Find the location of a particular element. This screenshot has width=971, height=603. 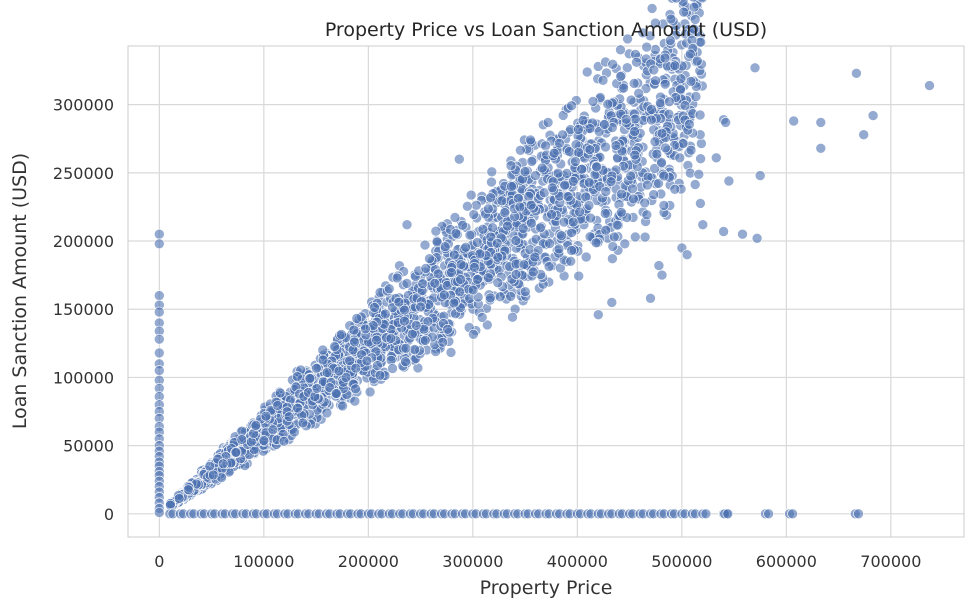

y-tick-label: 300000 is located at coordinates (83, 105).